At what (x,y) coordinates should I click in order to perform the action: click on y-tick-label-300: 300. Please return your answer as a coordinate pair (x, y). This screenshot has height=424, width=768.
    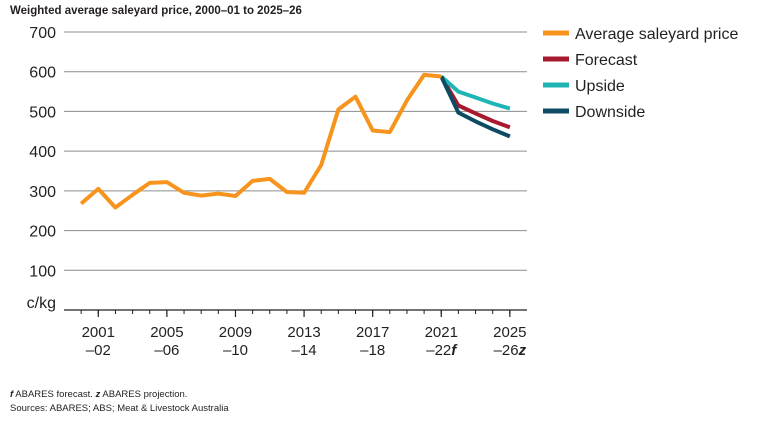
    Looking at the image, I should click on (42, 192).